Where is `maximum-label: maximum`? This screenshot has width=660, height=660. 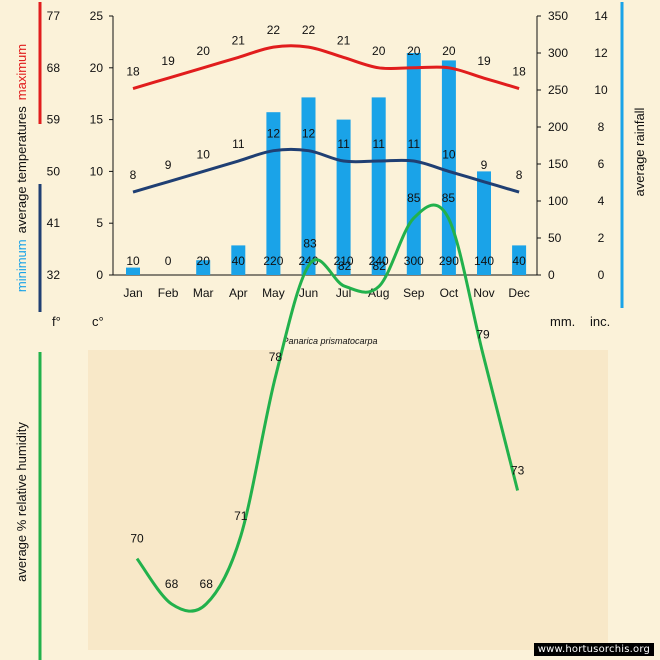 maximum-label: maximum is located at coordinates (21, 72).